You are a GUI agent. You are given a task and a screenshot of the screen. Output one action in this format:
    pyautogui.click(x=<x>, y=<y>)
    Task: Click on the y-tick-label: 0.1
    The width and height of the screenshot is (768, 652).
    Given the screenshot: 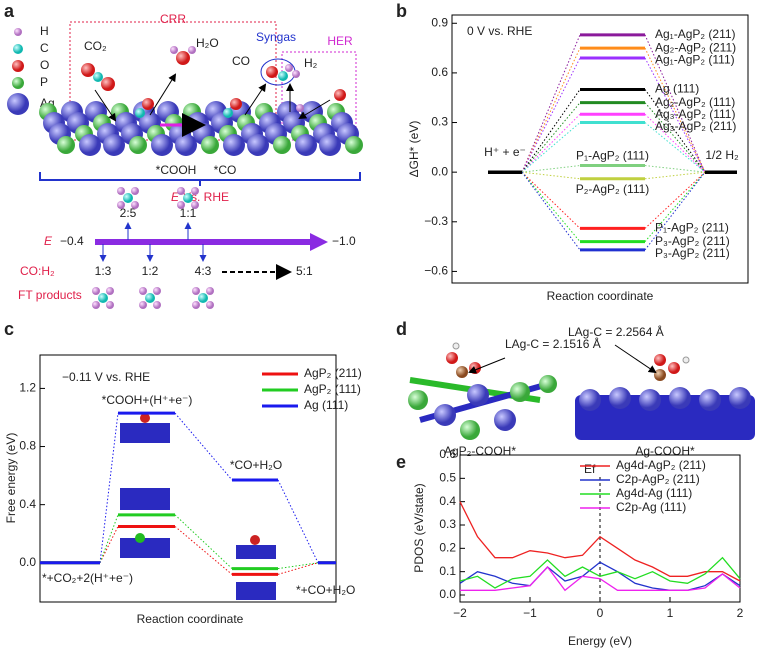 What is the action you would take?
    pyautogui.click(x=447, y=571)
    